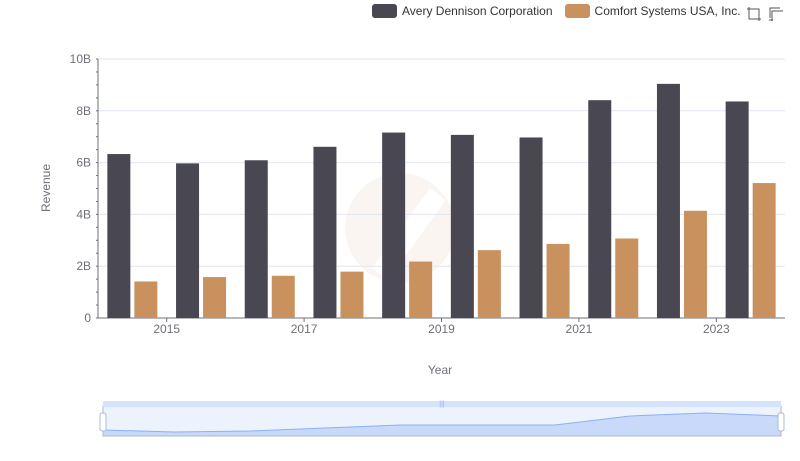 The image size is (800, 461). Describe the element at coordinates (304, 329) in the screenshot. I see `x-tick-label: 2017` at that location.